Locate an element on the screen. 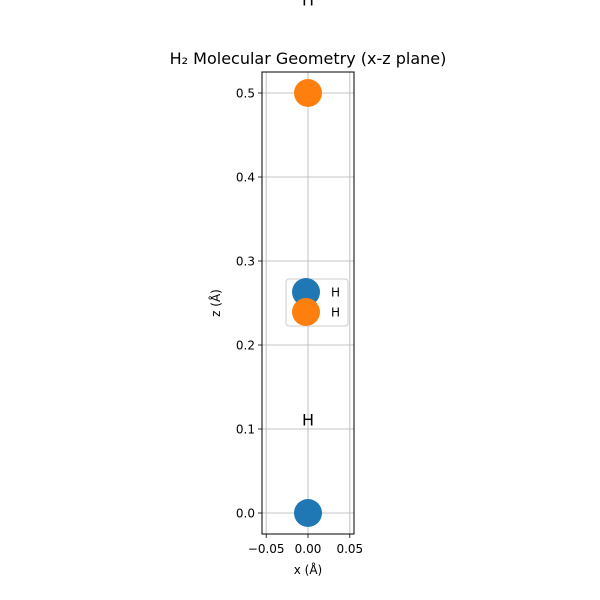 The width and height of the screenshot is (600, 600). chart-title: H₂ Molecular Geometry (x-z plane) is located at coordinates (308, 58).